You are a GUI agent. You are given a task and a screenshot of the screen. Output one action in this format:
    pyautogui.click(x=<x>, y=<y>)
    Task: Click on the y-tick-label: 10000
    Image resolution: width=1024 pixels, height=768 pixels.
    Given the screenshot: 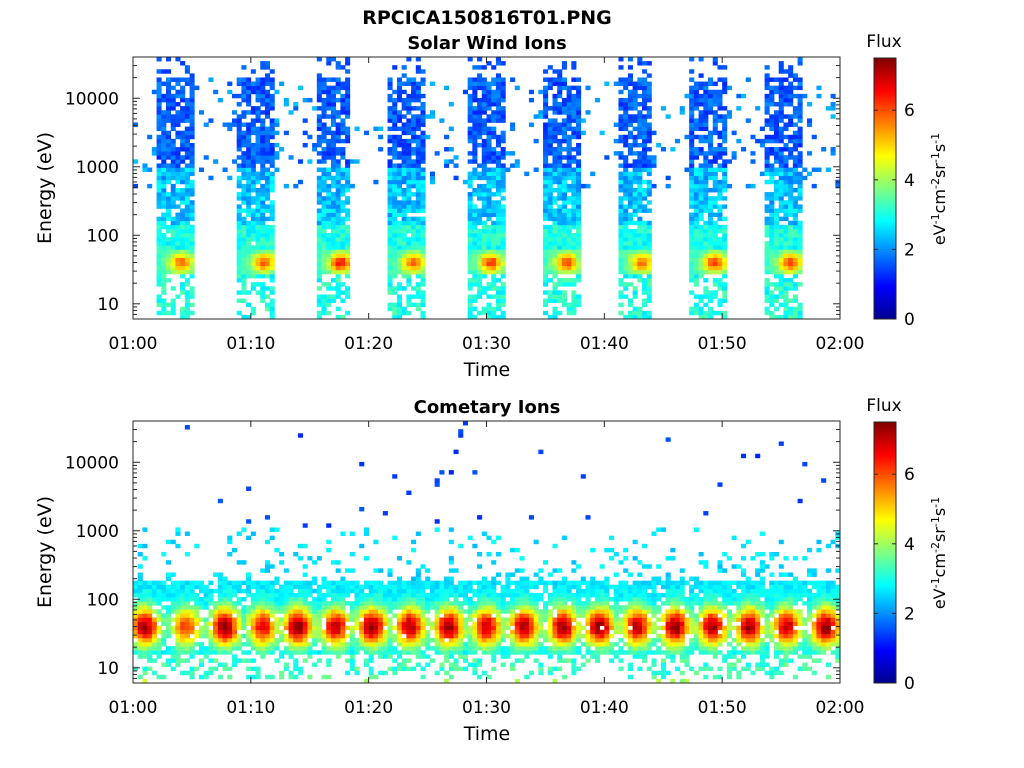 What is the action you would take?
    pyautogui.click(x=92, y=99)
    